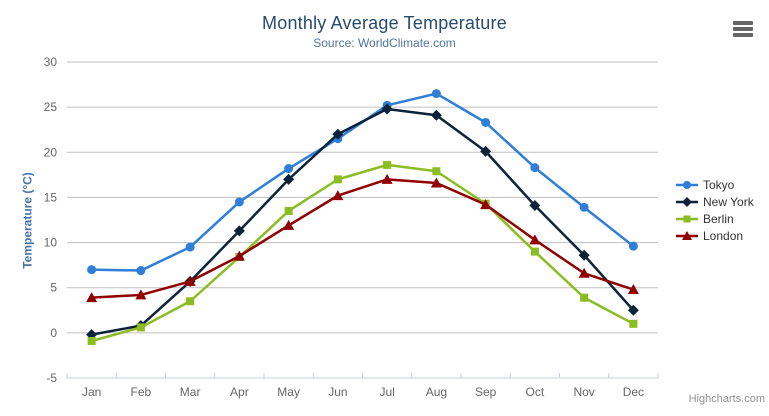  What do you see at coordinates (141, 392) in the screenshot?
I see `x-tick-label: Feb` at bounding box center [141, 392].